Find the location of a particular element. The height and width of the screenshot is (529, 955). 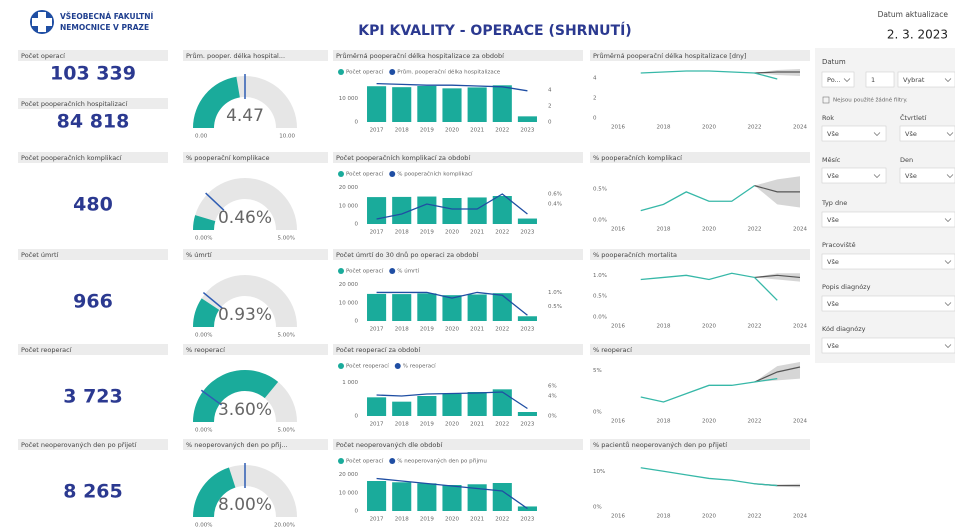

y-tick-label: 0% is located at coordinates (597, 508).